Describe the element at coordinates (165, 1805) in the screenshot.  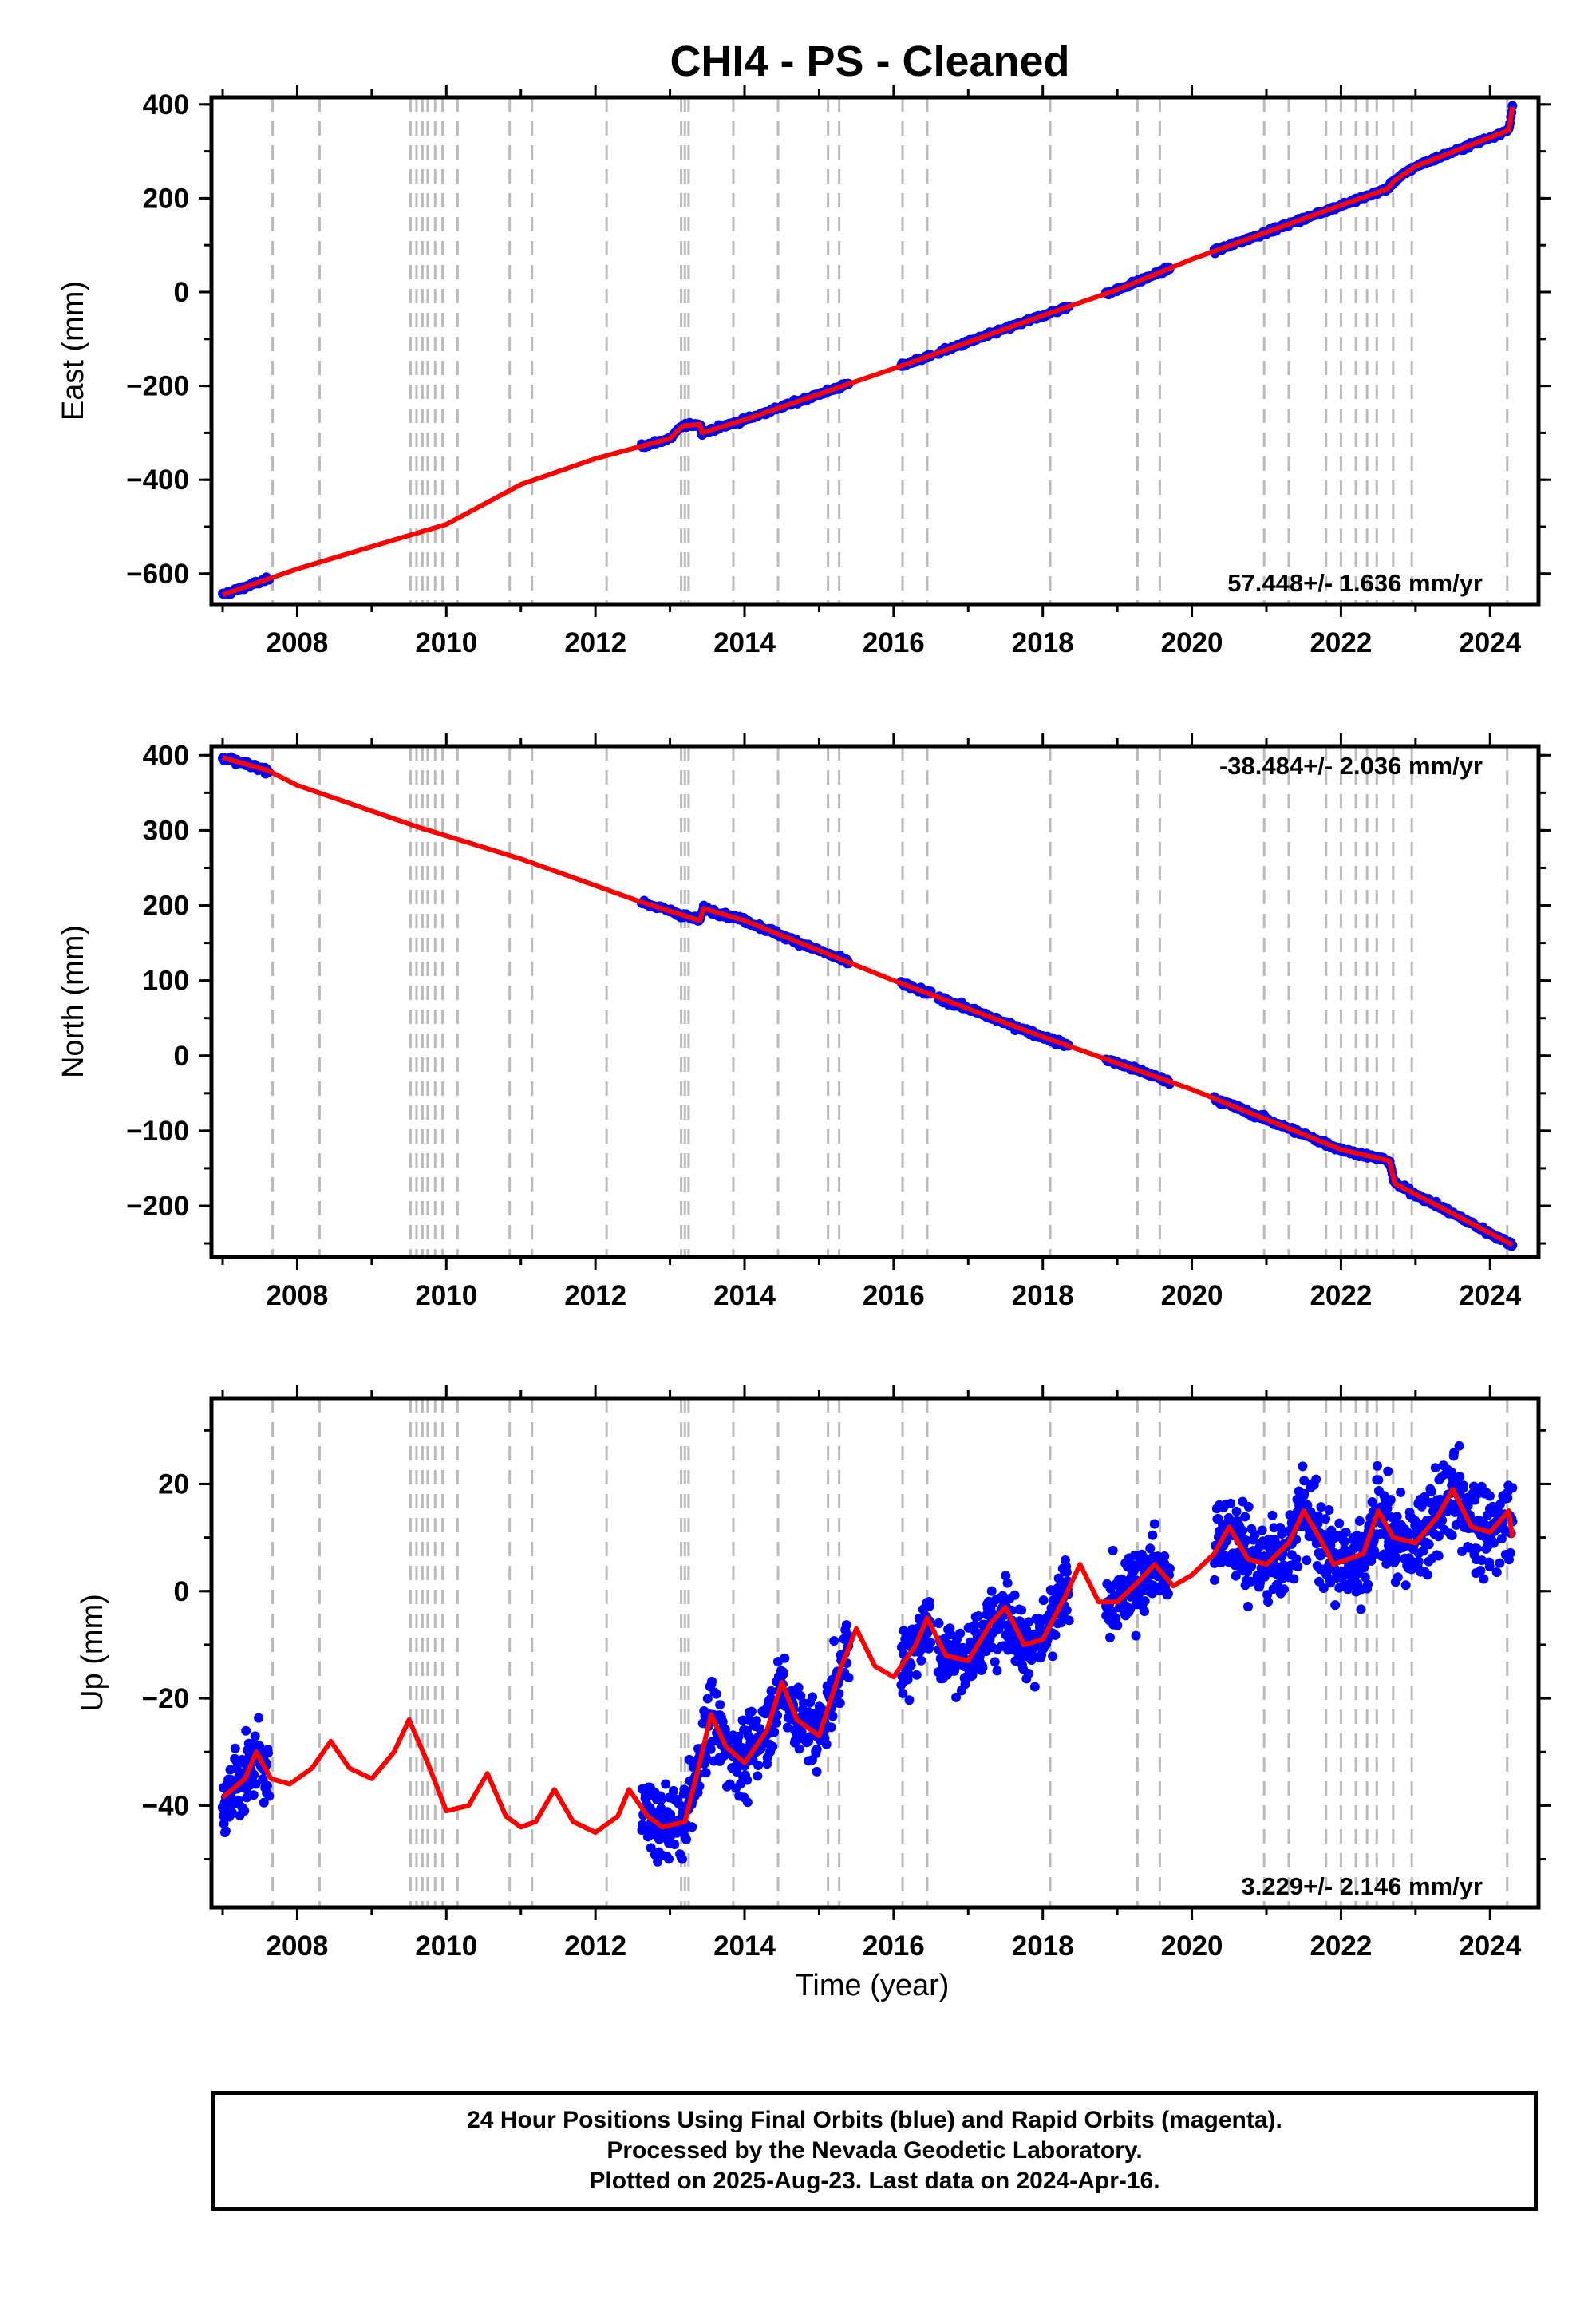
I see `y-tick-label: −40` at that location.